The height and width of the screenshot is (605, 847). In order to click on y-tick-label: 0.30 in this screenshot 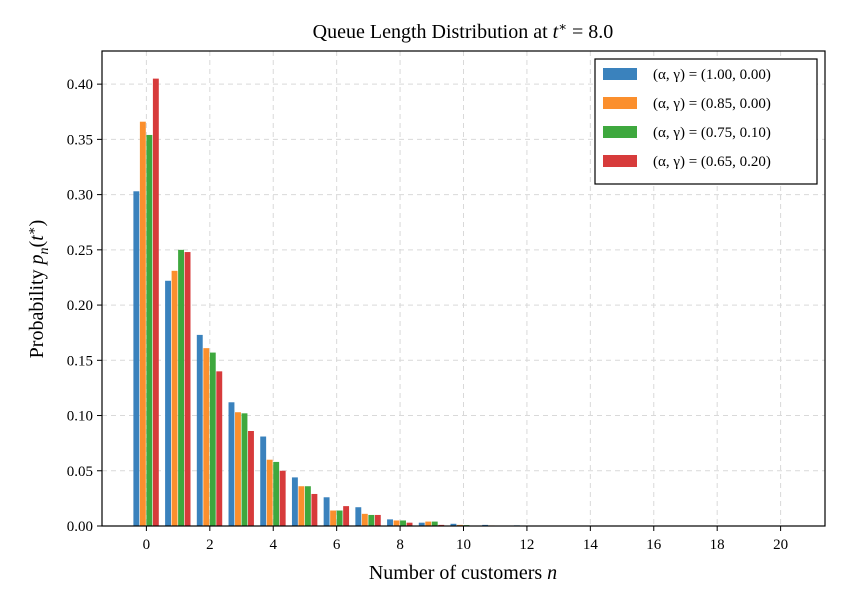, I will do `click(80, 196)`.